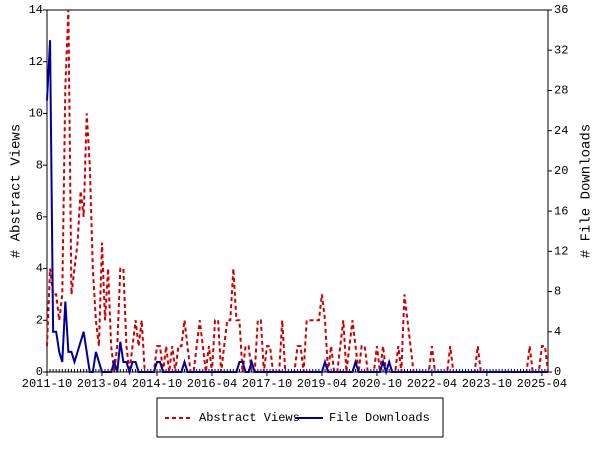 Image resolution: width=600 pixels, height=455 pixels. Describe the element at coordinates (561, 252) in the screenshot. I see `y2-tick-label: 12` at that location.